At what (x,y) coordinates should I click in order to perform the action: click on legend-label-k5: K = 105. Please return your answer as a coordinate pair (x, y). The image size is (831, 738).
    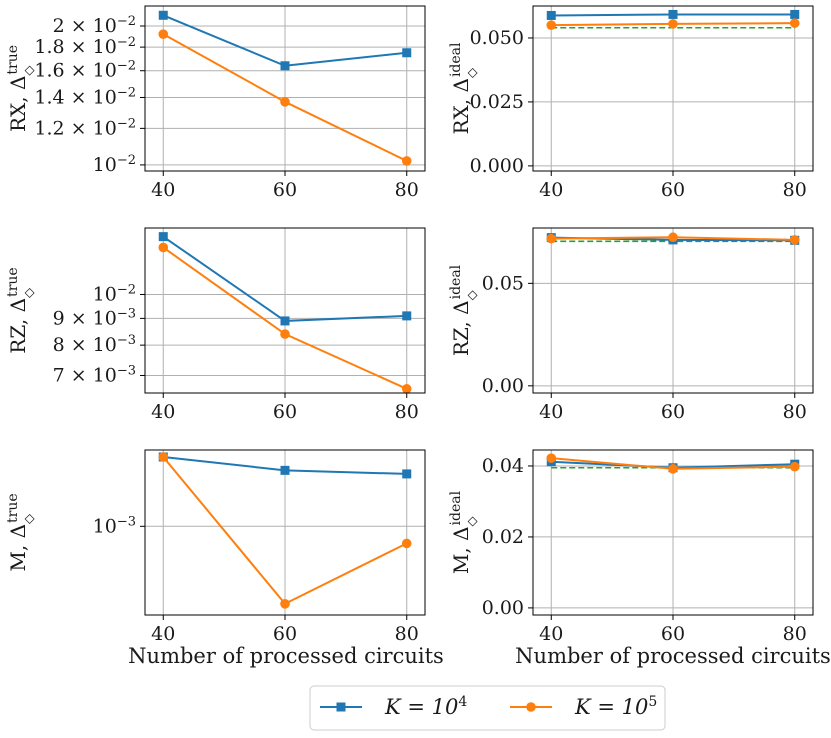
    Looking at the image, I should click on (615, 706).